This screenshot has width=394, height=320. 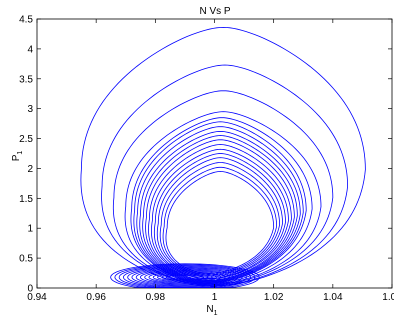 I want to click on x-tick-label: 1.02, so click(x=274, y=297).